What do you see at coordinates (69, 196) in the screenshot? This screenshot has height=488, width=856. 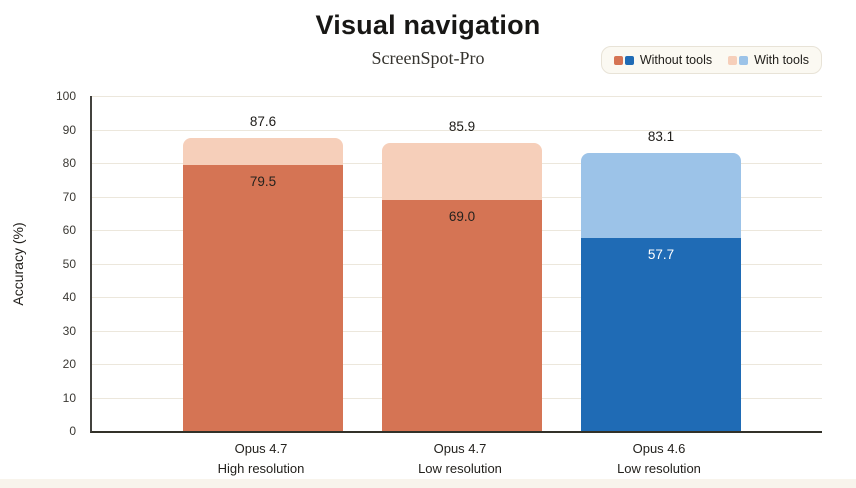 I see `y-tick-label: 70` at bounding box center [69, 196].